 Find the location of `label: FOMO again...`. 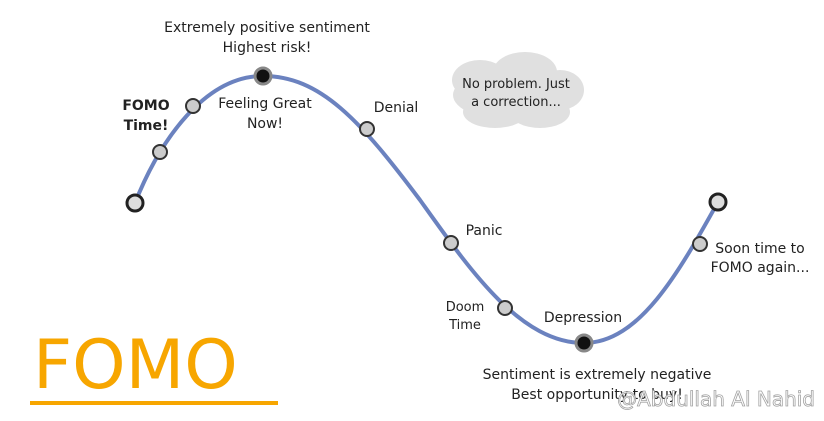

label: FOMO again... is located at coordinates (760, 268).